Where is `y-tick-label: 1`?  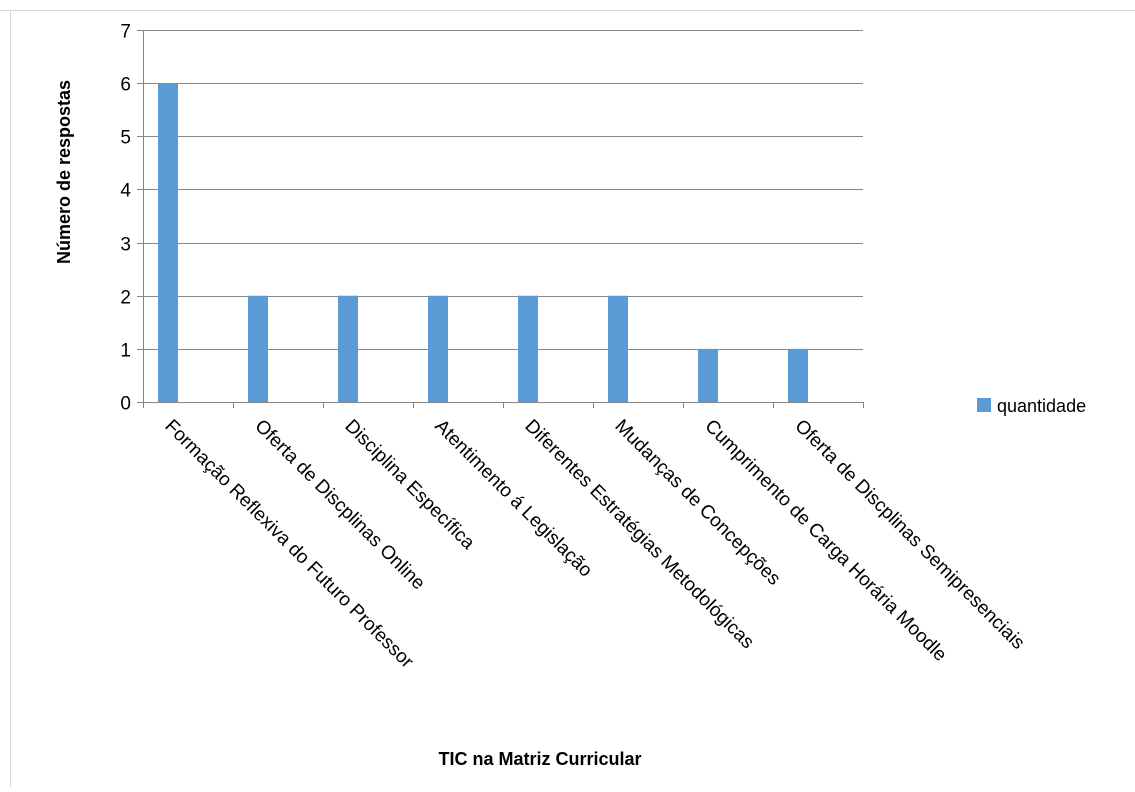 y-tick-label: 1 is located at coordinates (125, 351).